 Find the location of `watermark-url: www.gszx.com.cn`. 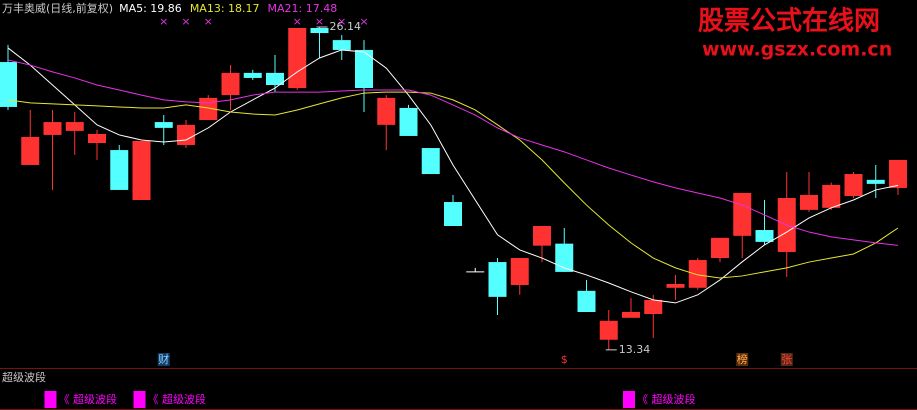

watermark-url: www.gszx.com.cn is located at coordinates (797, 50).